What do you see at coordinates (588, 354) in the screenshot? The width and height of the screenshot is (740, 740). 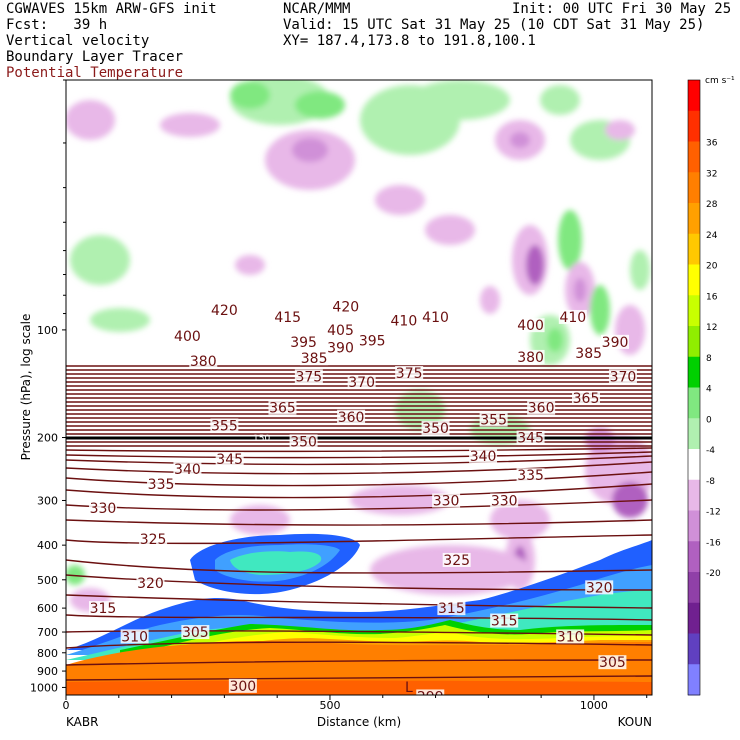 I see `theta-contour-label: 385` at bounding box center [588, 354].